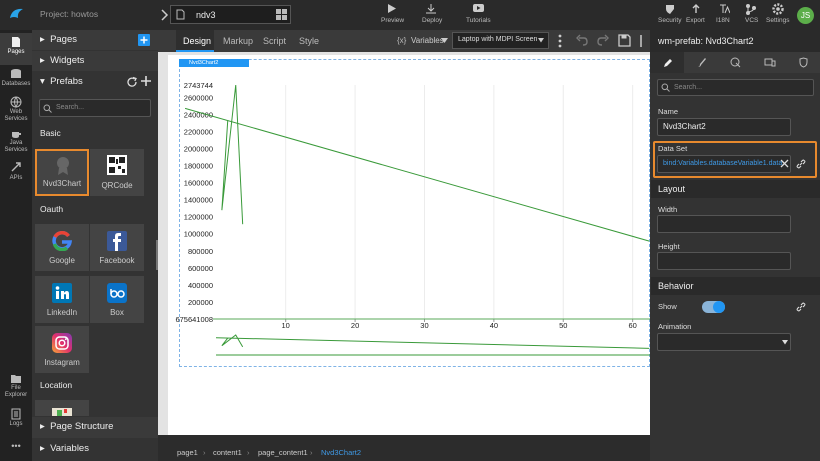  I want to click on pages-section: ▸ Pages, so click(95, 40).